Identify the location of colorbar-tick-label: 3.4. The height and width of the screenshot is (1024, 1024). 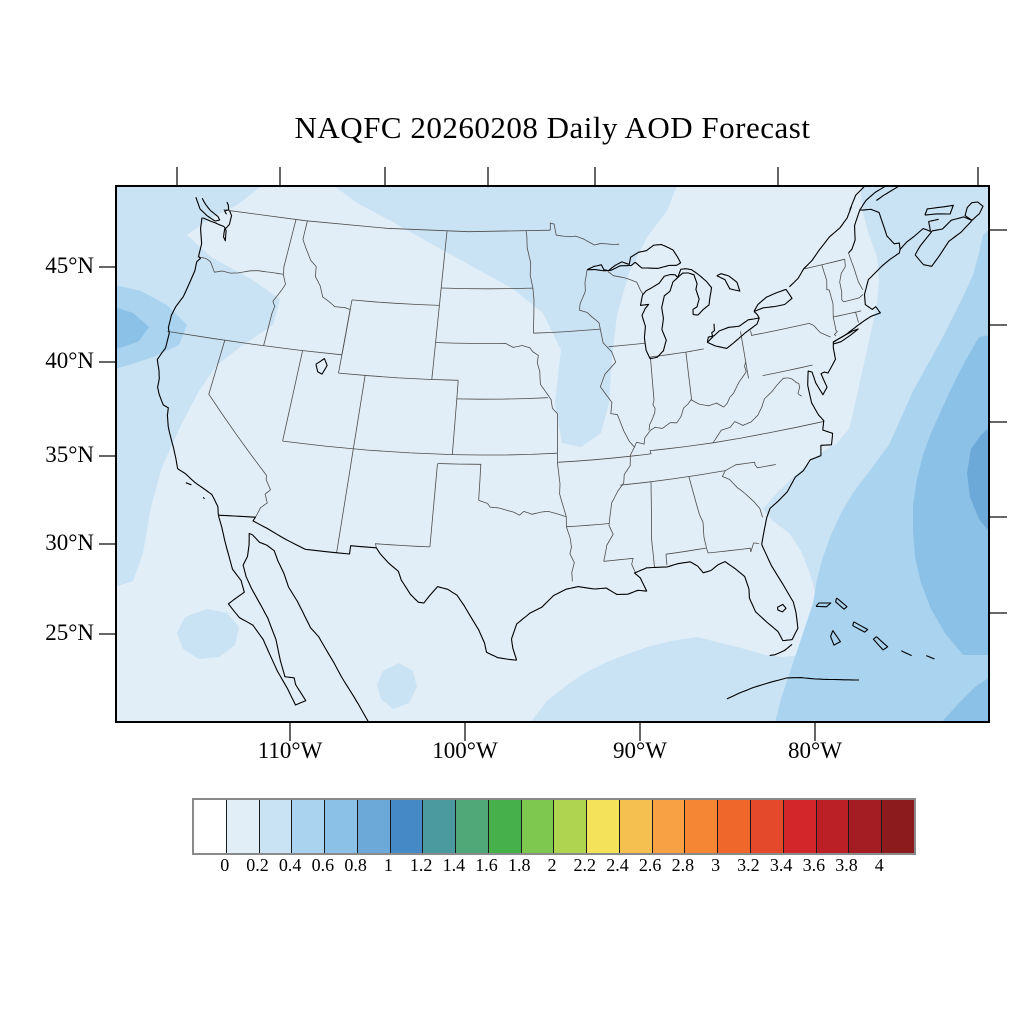
(781, 865).